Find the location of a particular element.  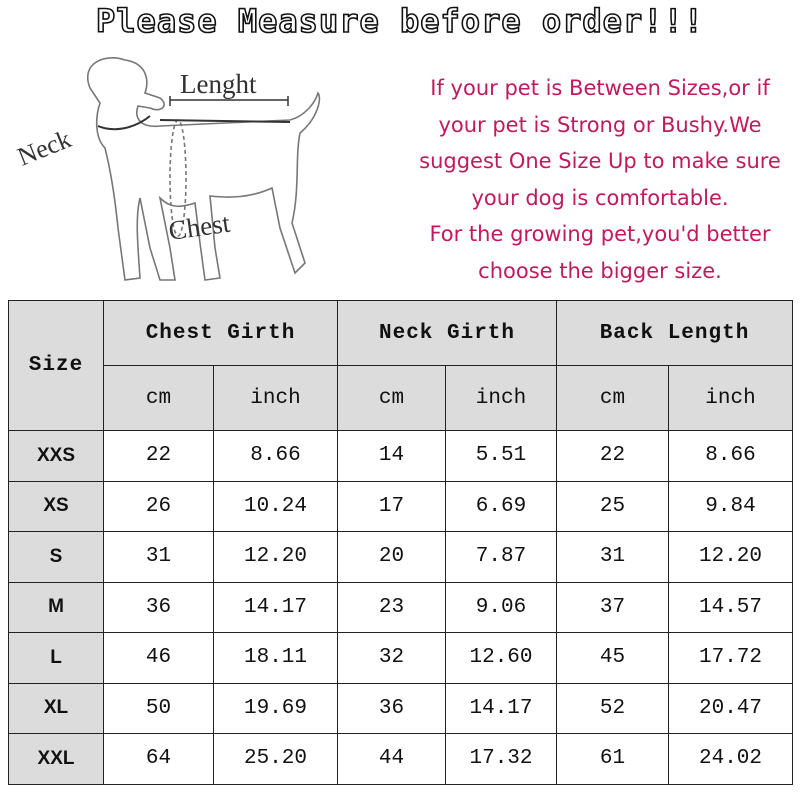

advice-line: If your pet is Between Sizes,or if is located at coordinates (600, 88).